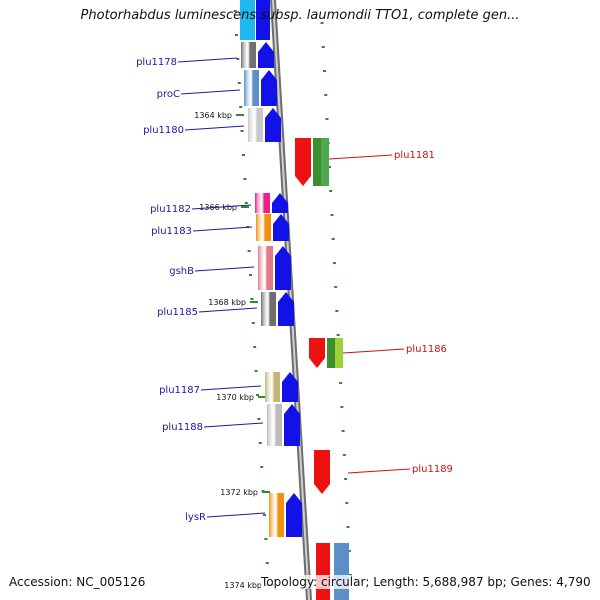 The image size is (600, 600). Describe the element at coordinates (195, 517) in the screenshot. I see `gene-label-lysR: lysR` at that location.